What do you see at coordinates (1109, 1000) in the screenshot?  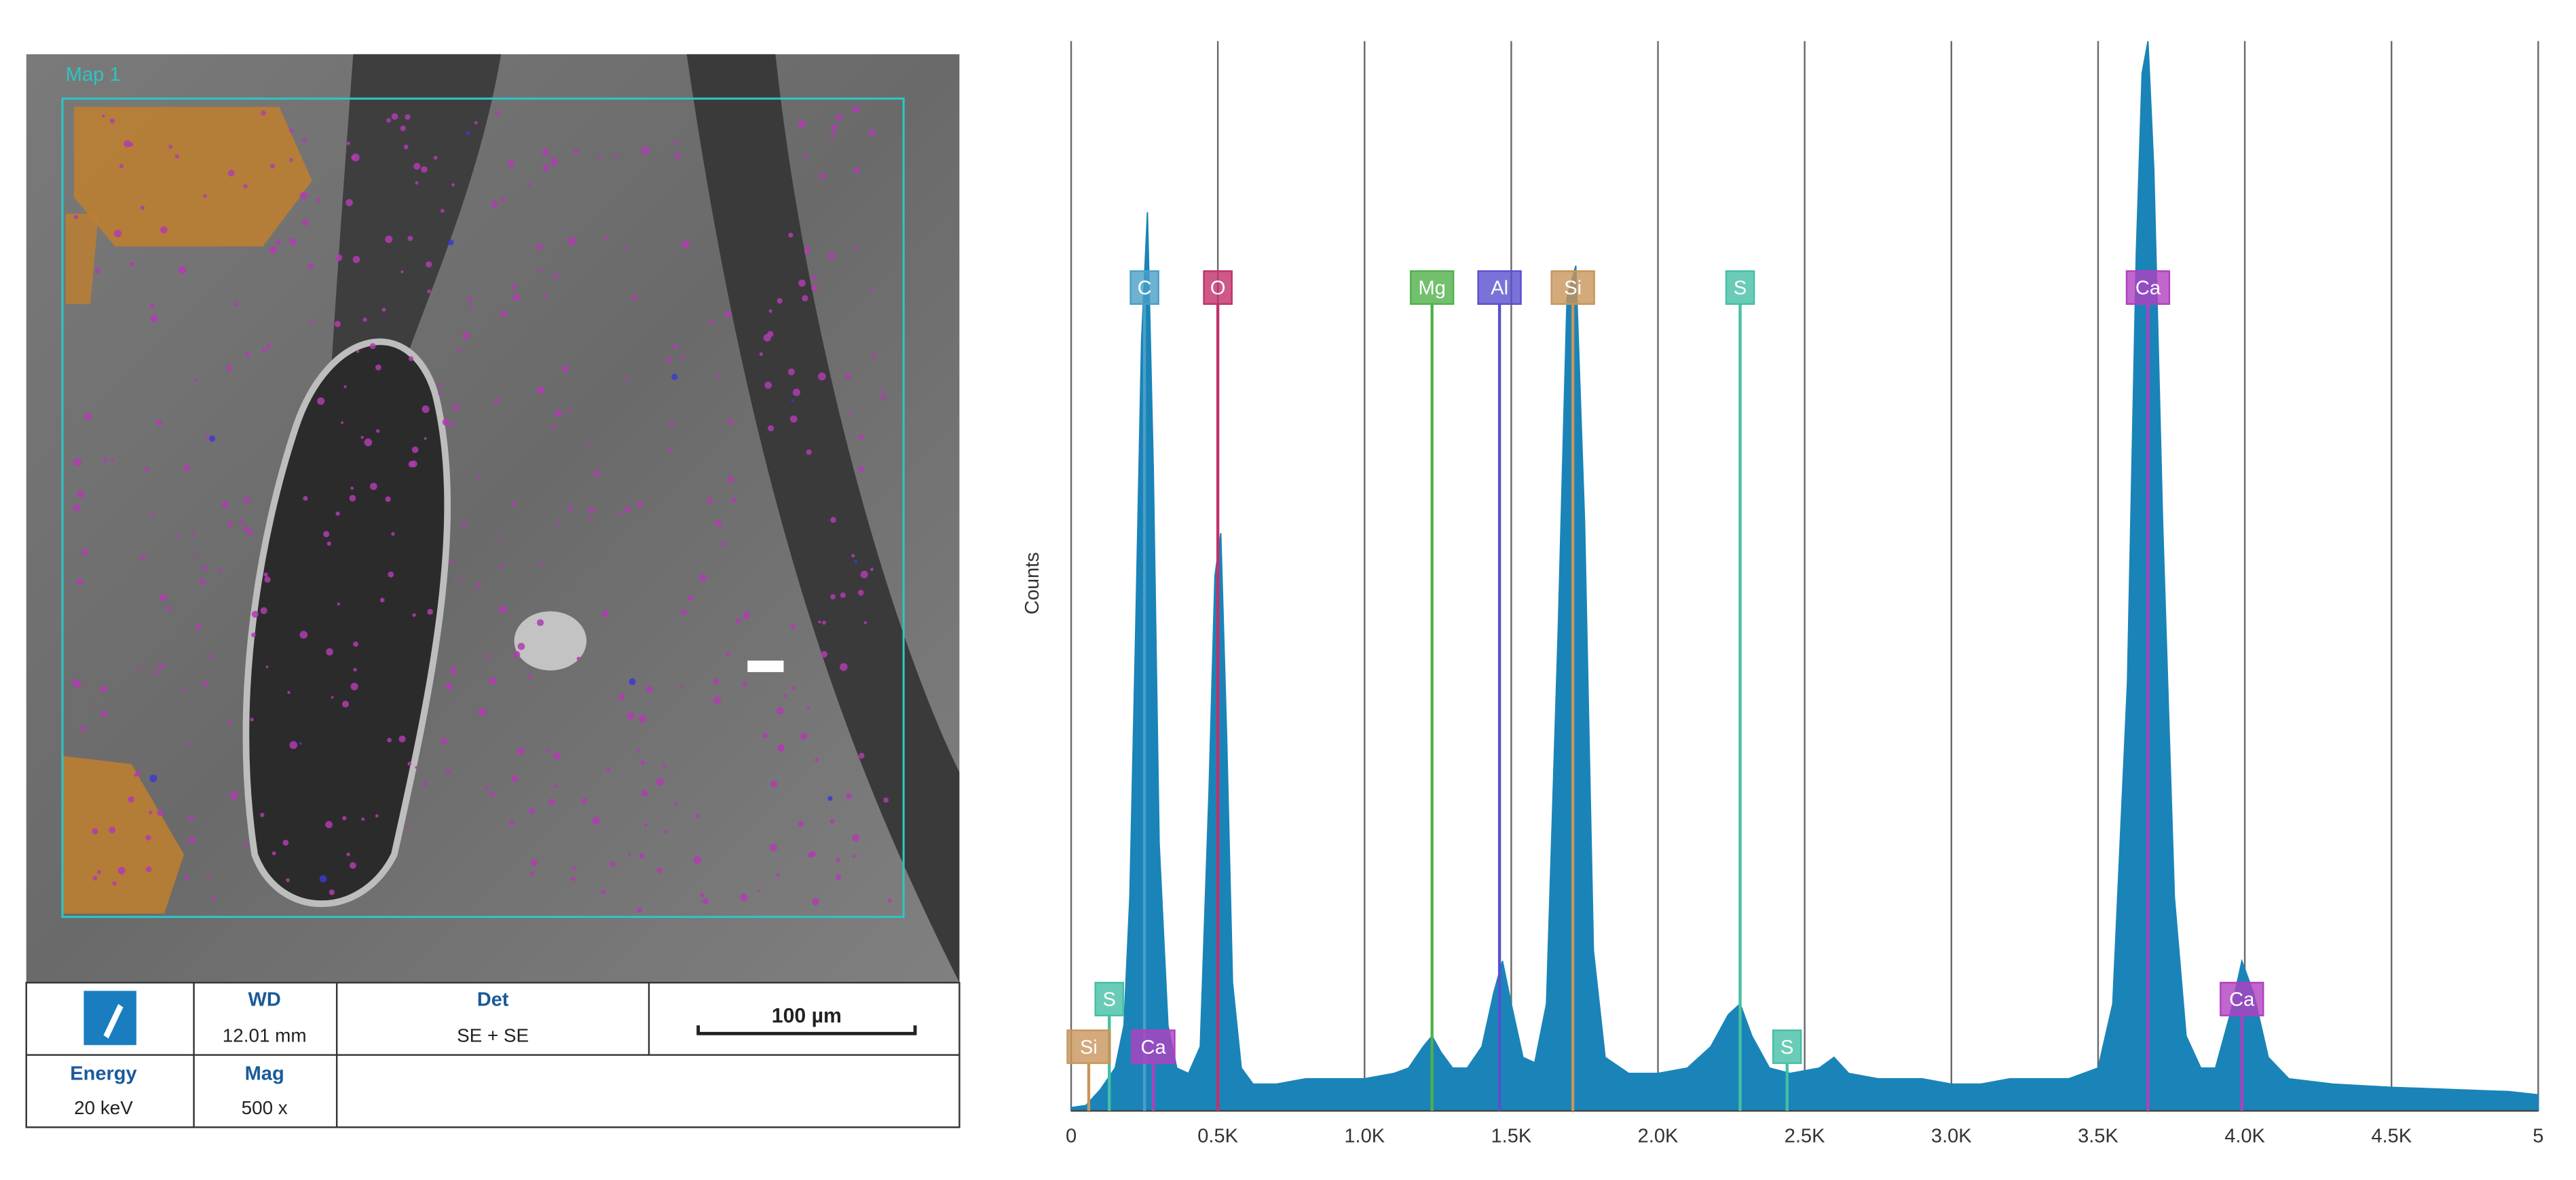 I see `marker-label: S` at bounding box center [1109, 1000].